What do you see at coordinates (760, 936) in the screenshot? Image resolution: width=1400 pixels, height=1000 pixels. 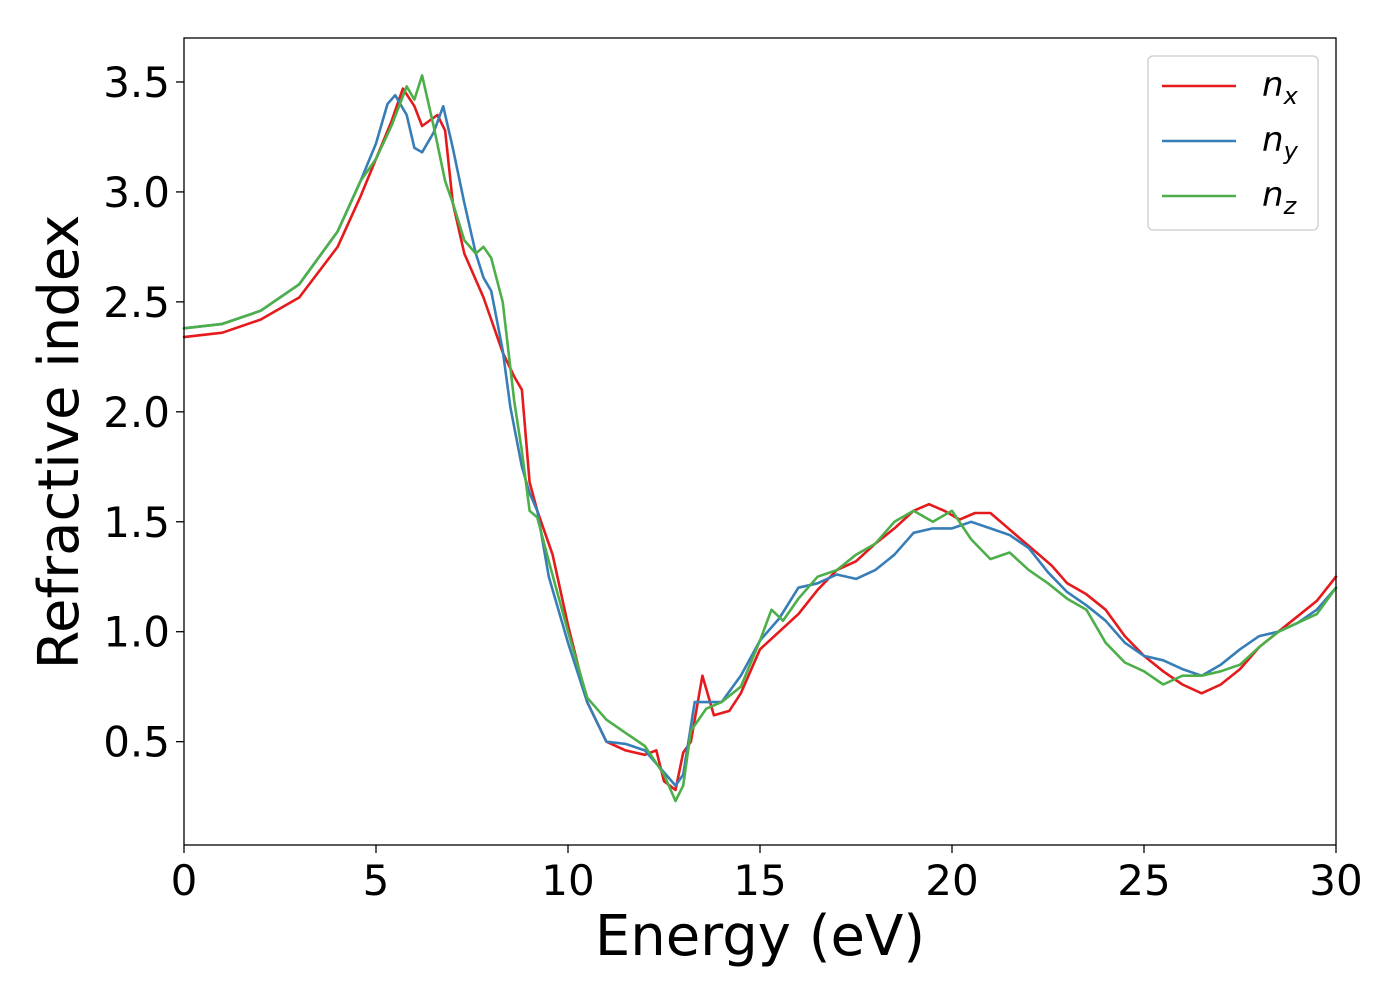 I see `x-axis-label: Energy (eV)` at bounding box center [760, 936].